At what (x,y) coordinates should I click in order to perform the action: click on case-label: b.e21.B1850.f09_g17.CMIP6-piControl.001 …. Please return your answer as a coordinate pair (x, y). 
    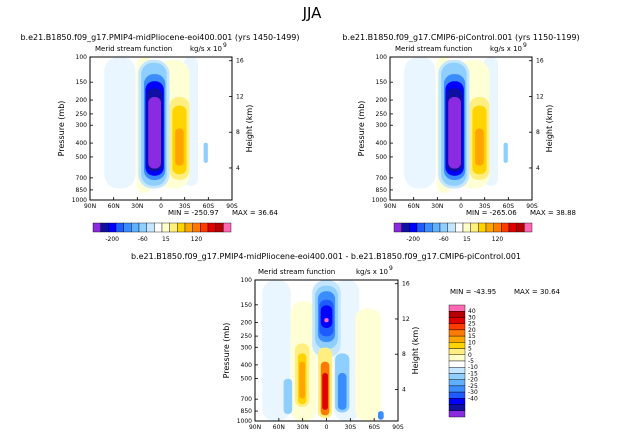
    Looking at the image, I should click on (460, 37).